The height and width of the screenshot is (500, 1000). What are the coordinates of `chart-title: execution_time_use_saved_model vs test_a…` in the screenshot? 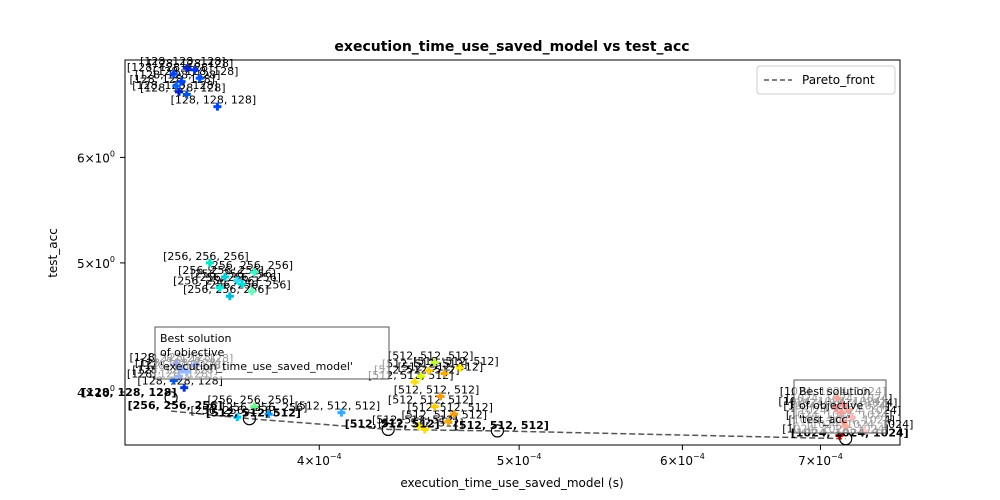 It's located at (511, 47).